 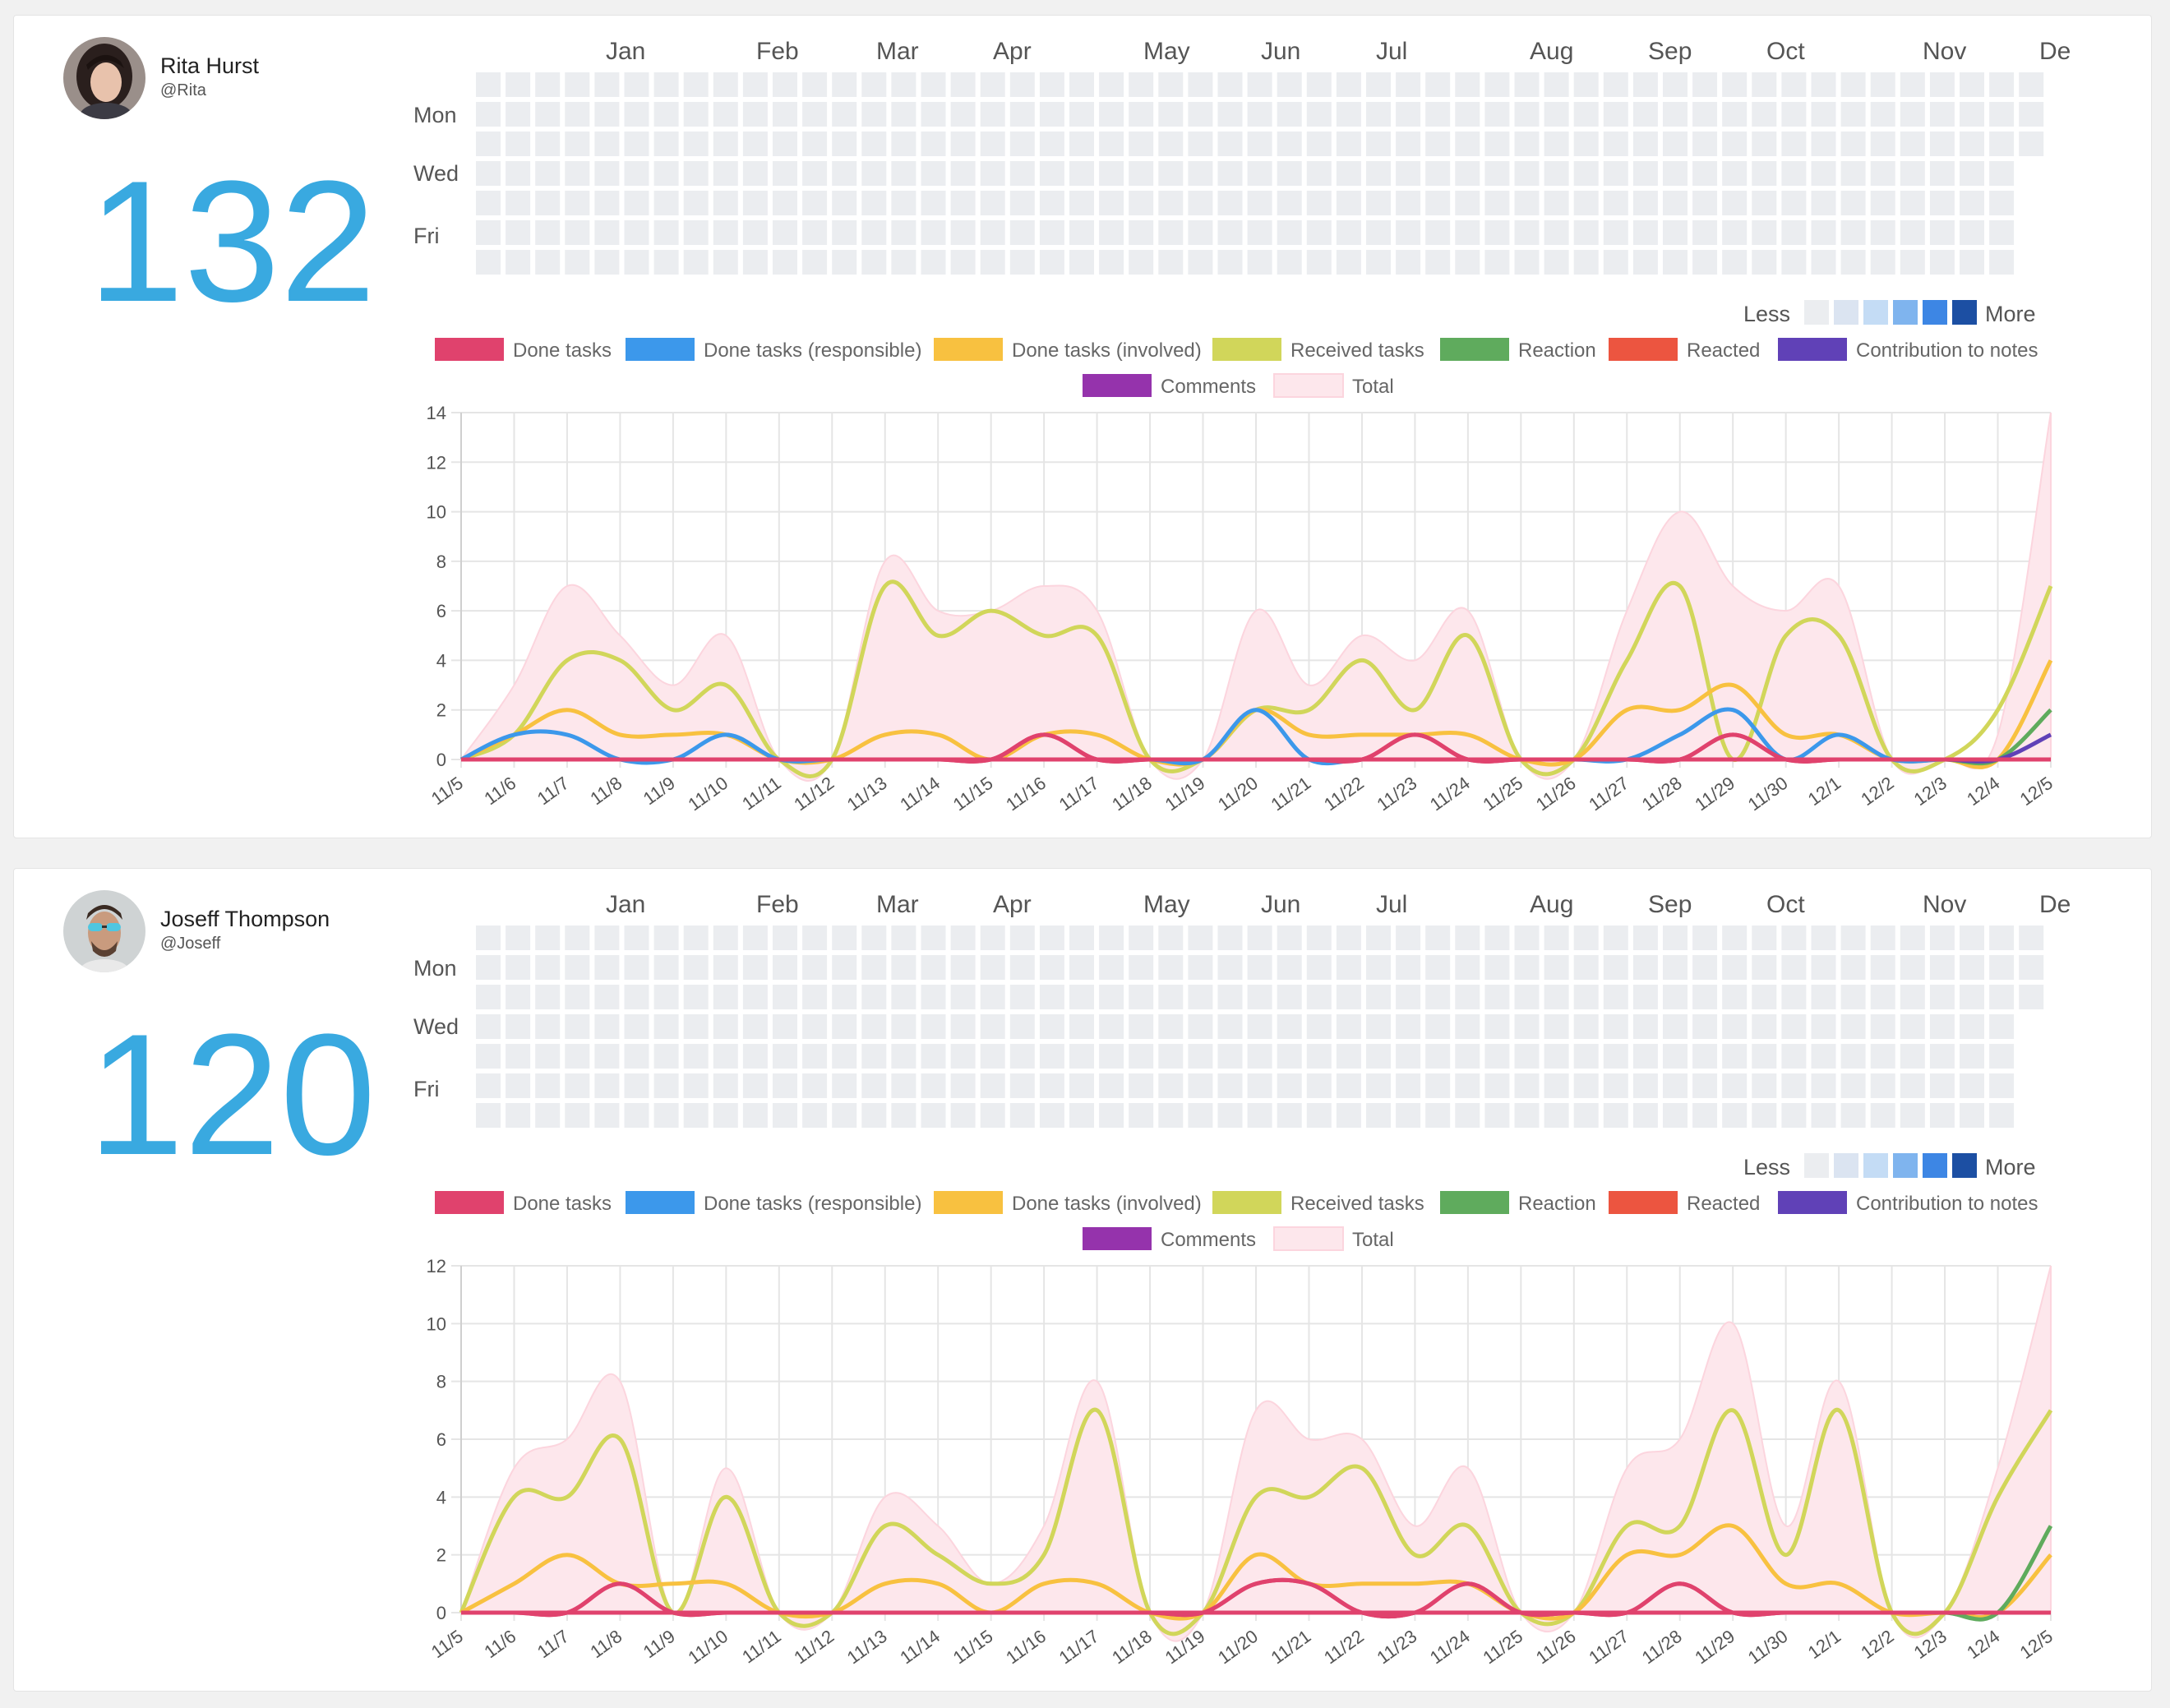 What do you see at coordinates (524, 1203) in the screenshot?
I see `legend-item-done: Done tasks` at bounding box center [524, 1203].